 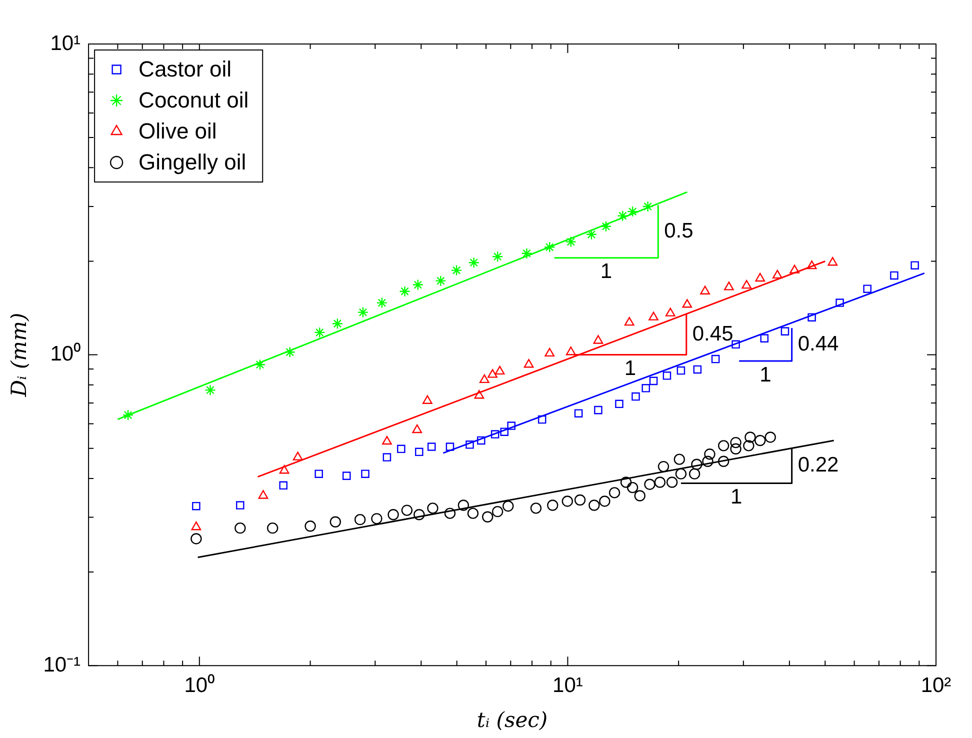 What do you see at coordinates (193, 100) in the screenshot?
I see `legend-label: Coconut oil` at bounding box center [193, 100].